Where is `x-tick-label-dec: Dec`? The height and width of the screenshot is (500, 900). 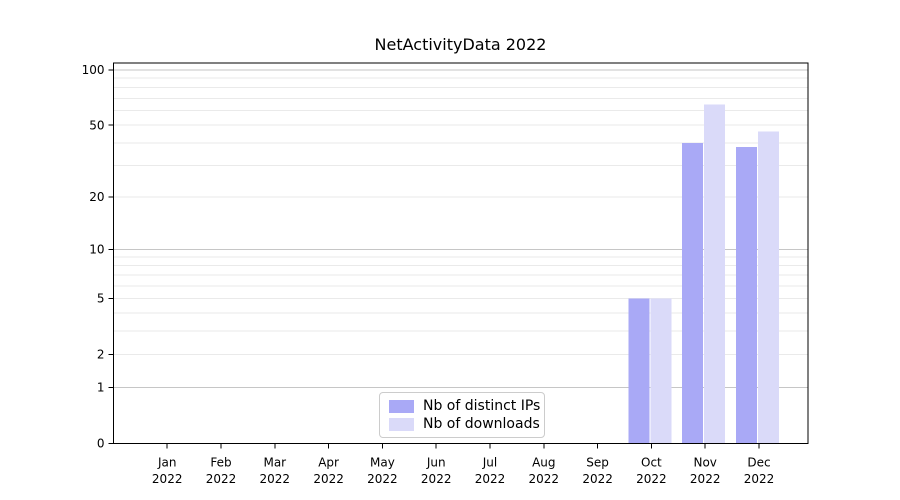
x-tick-label-dec: Dec is located at coordinates (758, 463).